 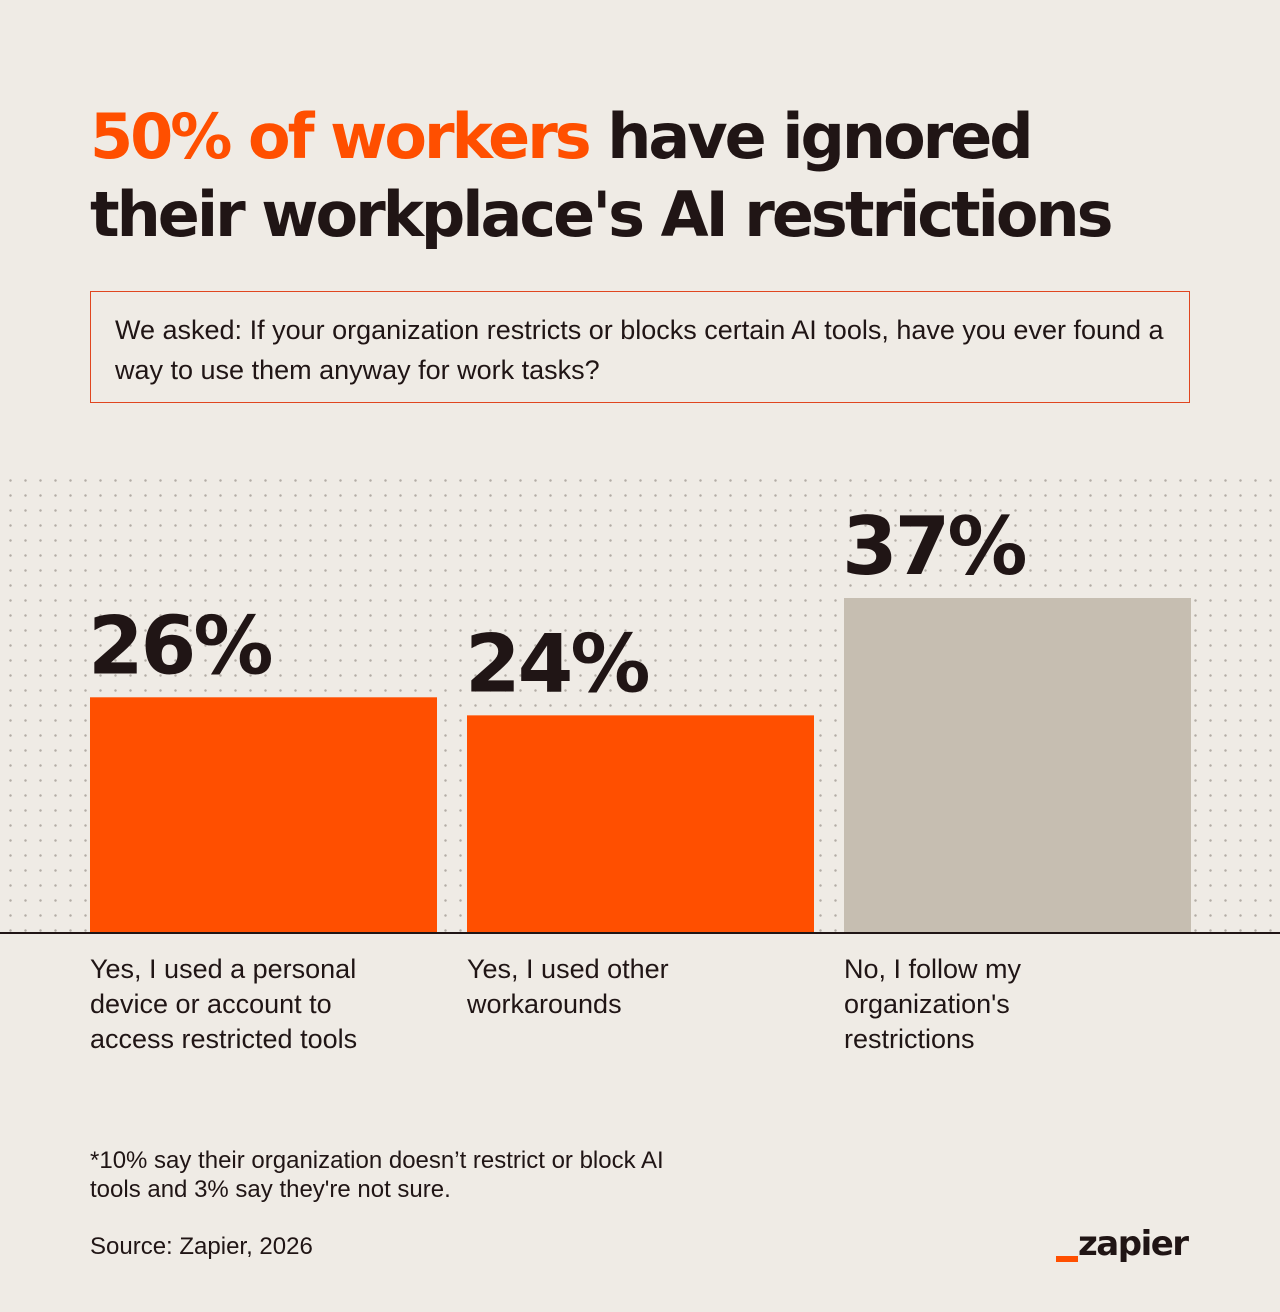 I want to click on chart-baseline, so click(x=640, y=933).